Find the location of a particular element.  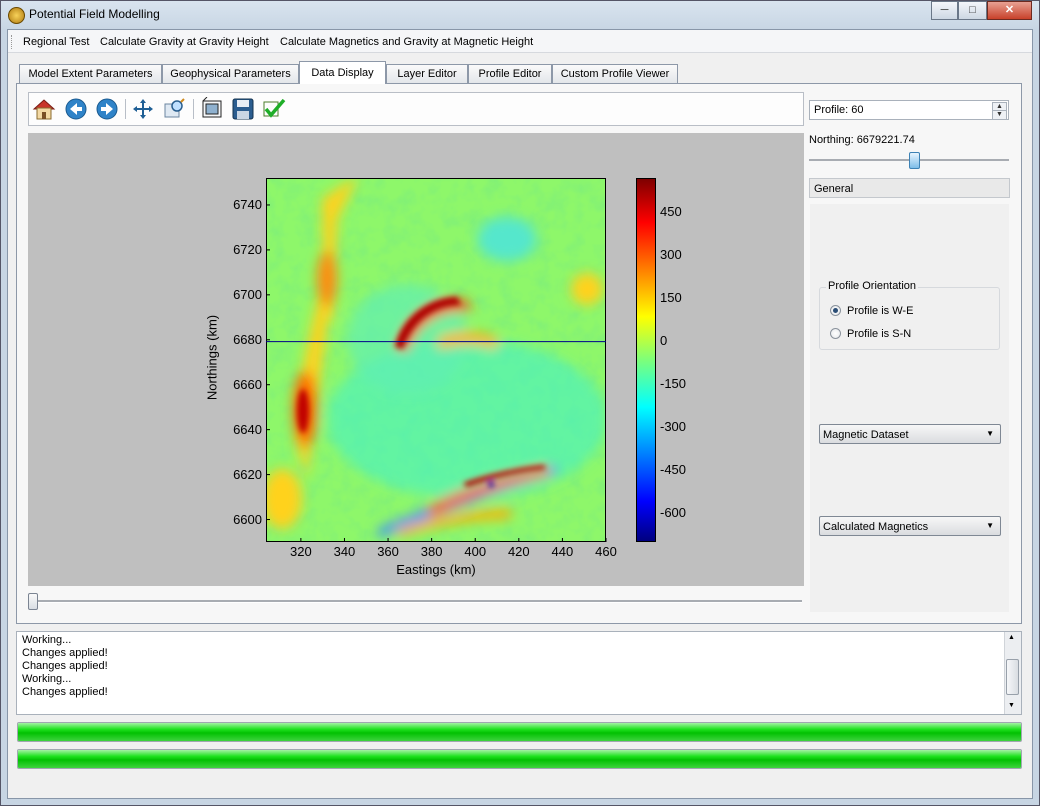

menu-calculate-gravity: Calculate Gravity at Gravity Height is located at coordinates (184, 42).